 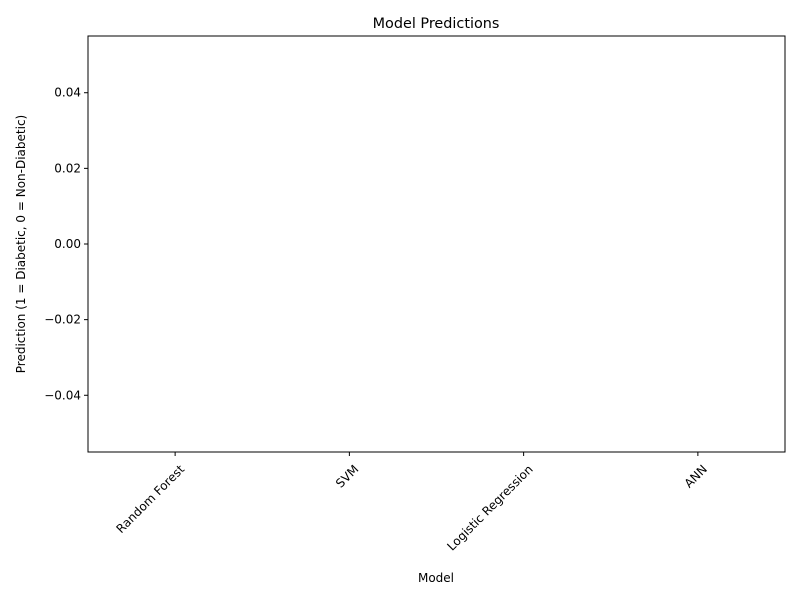 What do you see at coordinates (696, 476) in the screenshot?
I see `x-tick-label: ANN` at bounding box center [696, 476].